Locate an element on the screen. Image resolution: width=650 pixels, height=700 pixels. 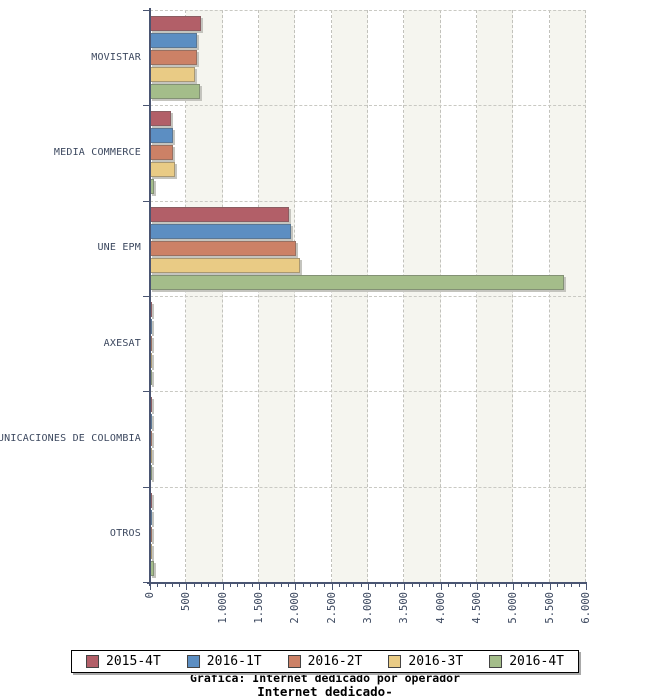
x-axis-tick-label-text: 3.000 is located at coordinates (368, 608).